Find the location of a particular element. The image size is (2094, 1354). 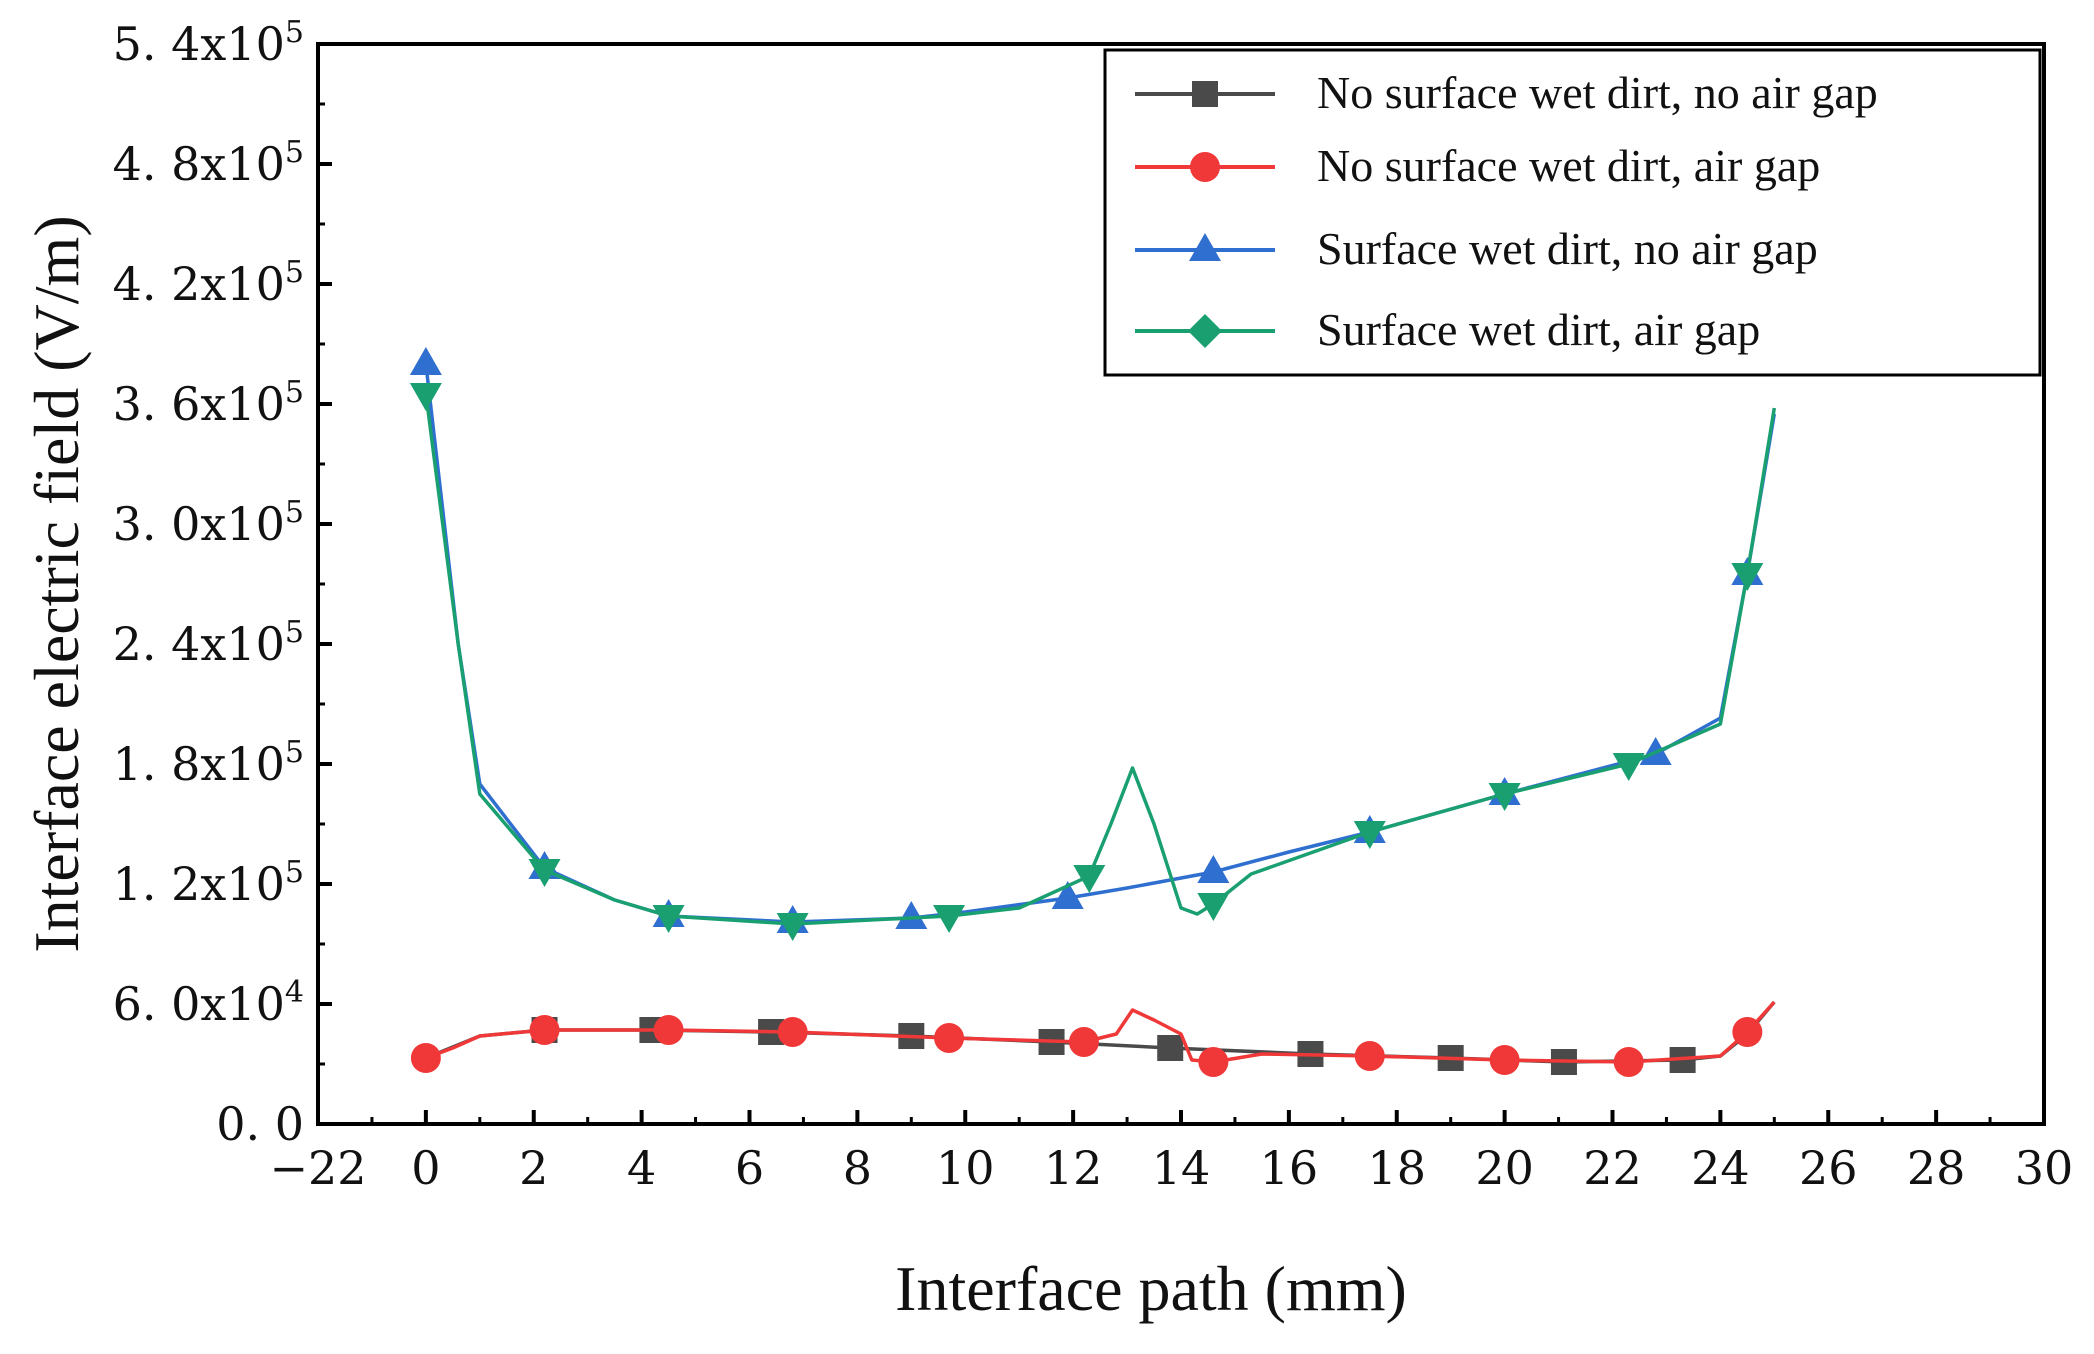

x-tick-label: 8 is located at coordinates (857, 1168).